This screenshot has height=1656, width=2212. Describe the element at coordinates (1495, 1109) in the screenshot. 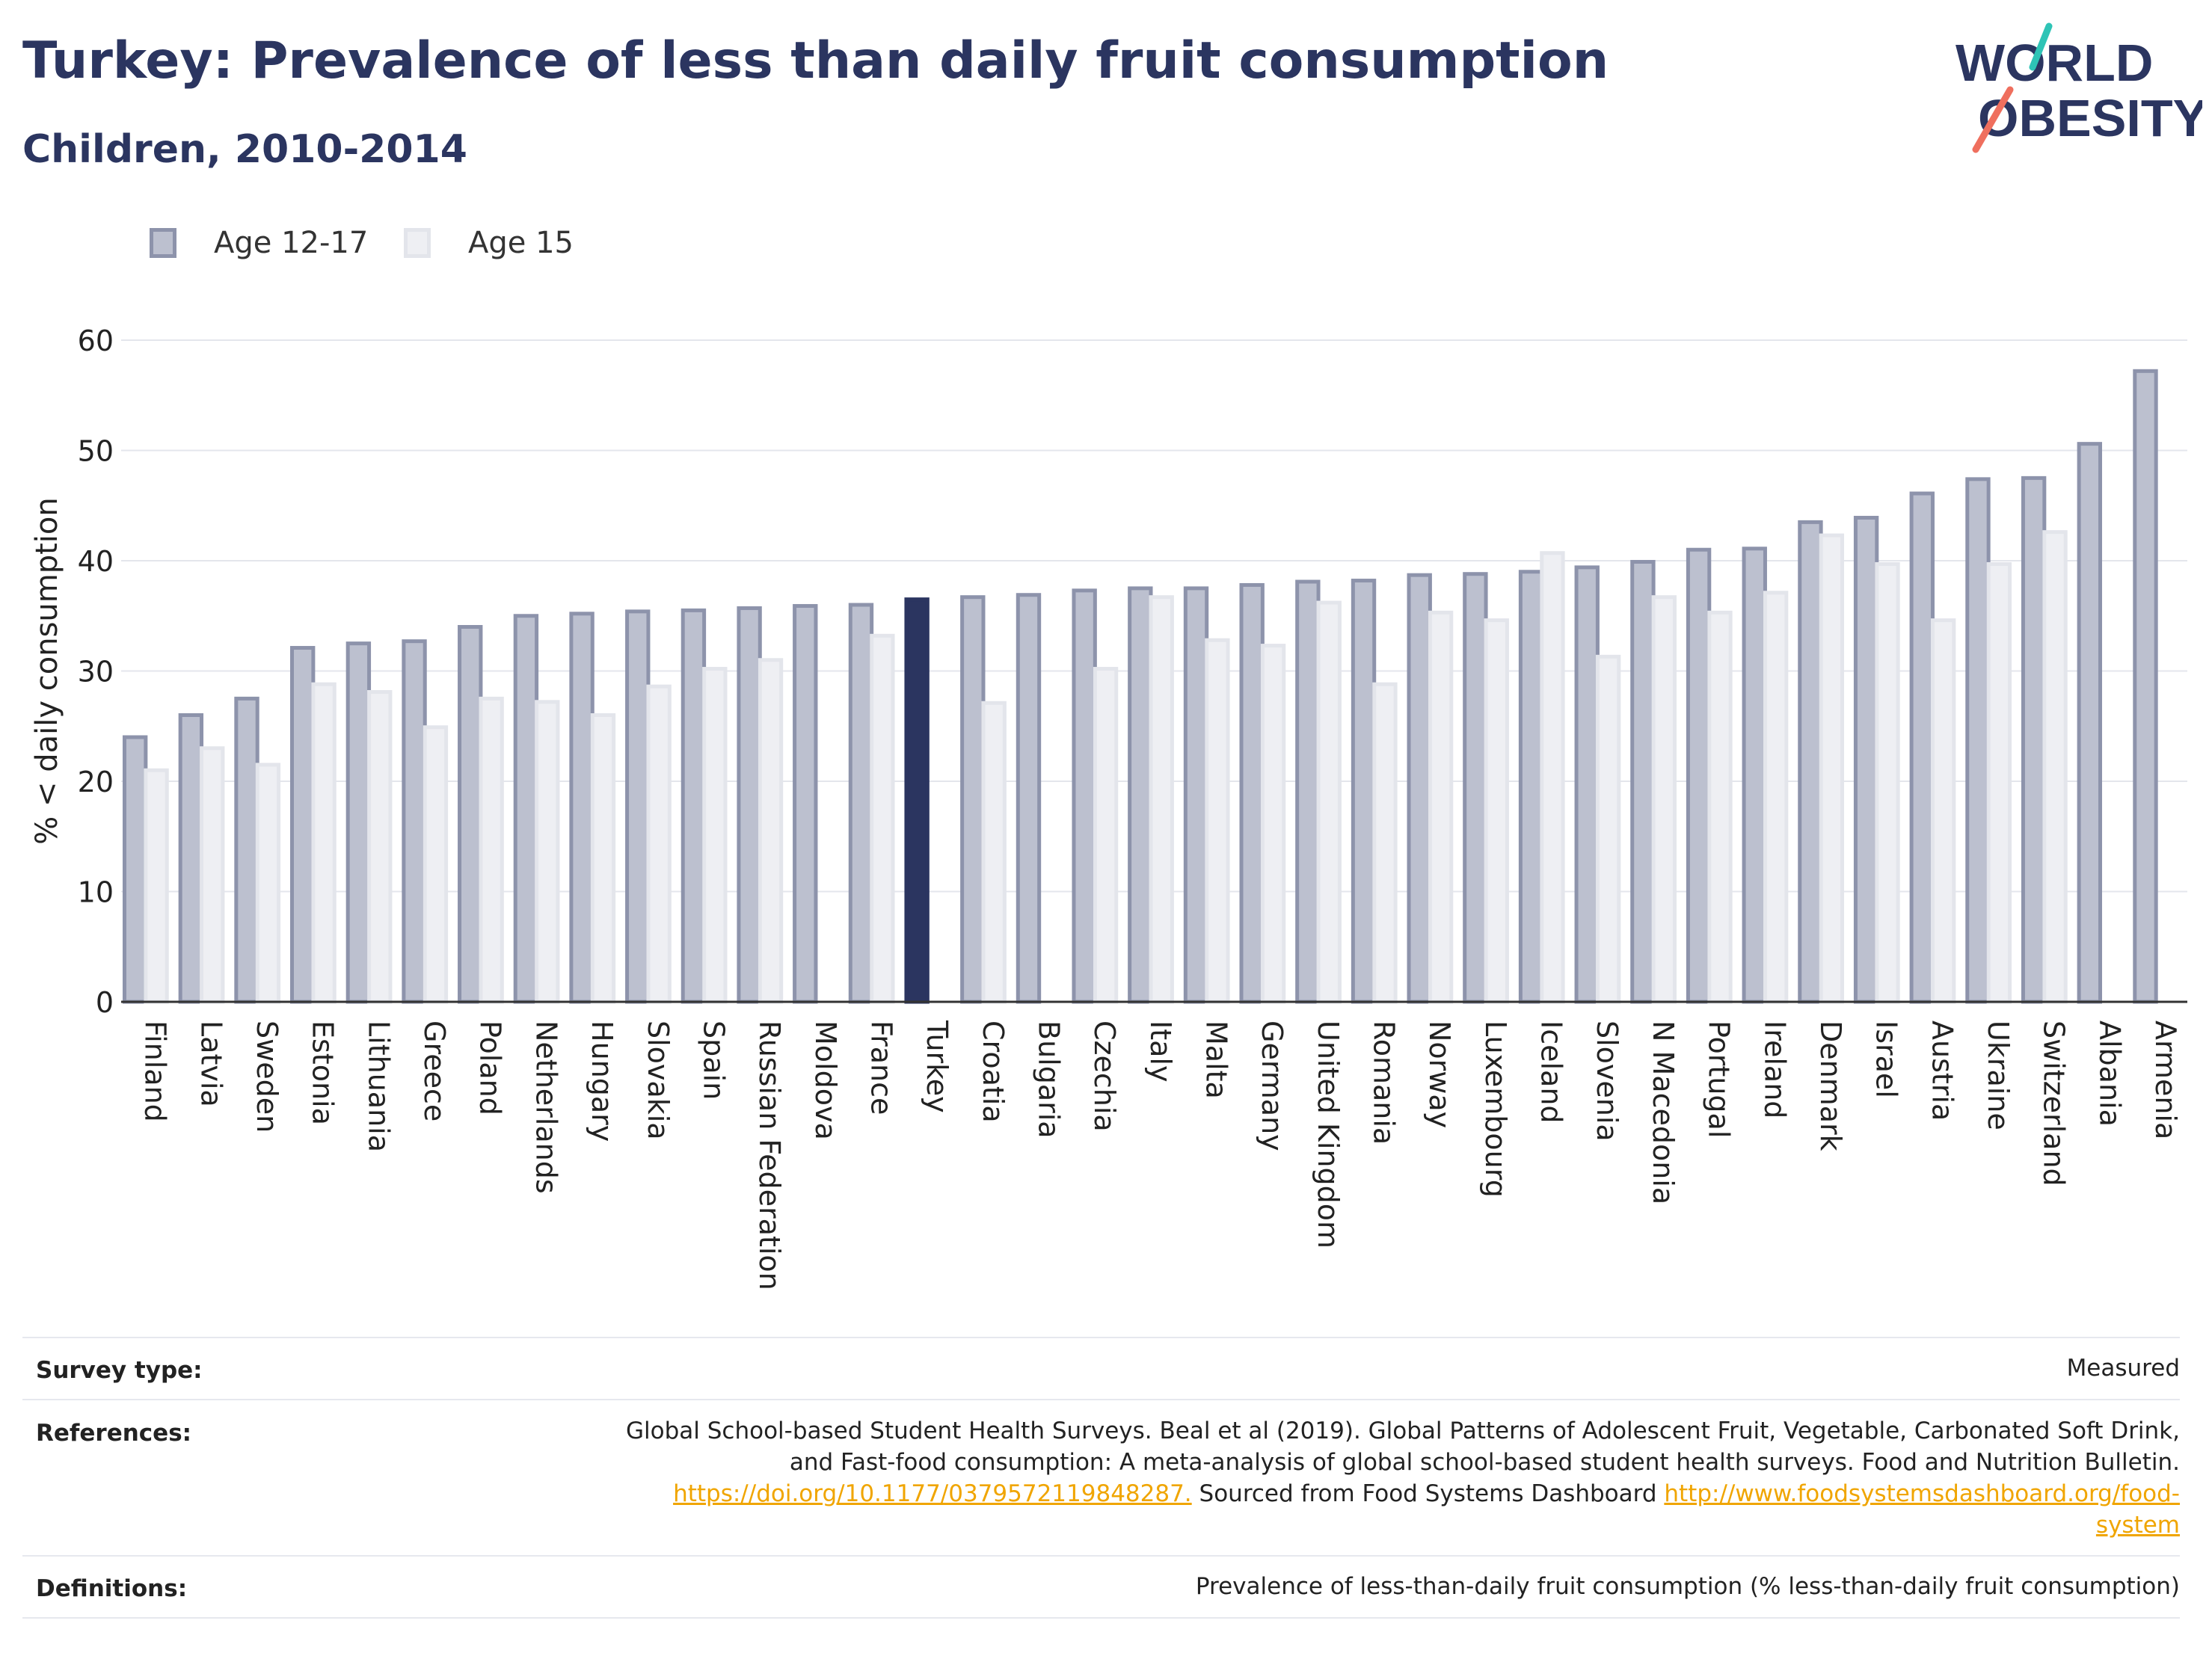

I see `x-tick-label: Luxembourg` at that location.